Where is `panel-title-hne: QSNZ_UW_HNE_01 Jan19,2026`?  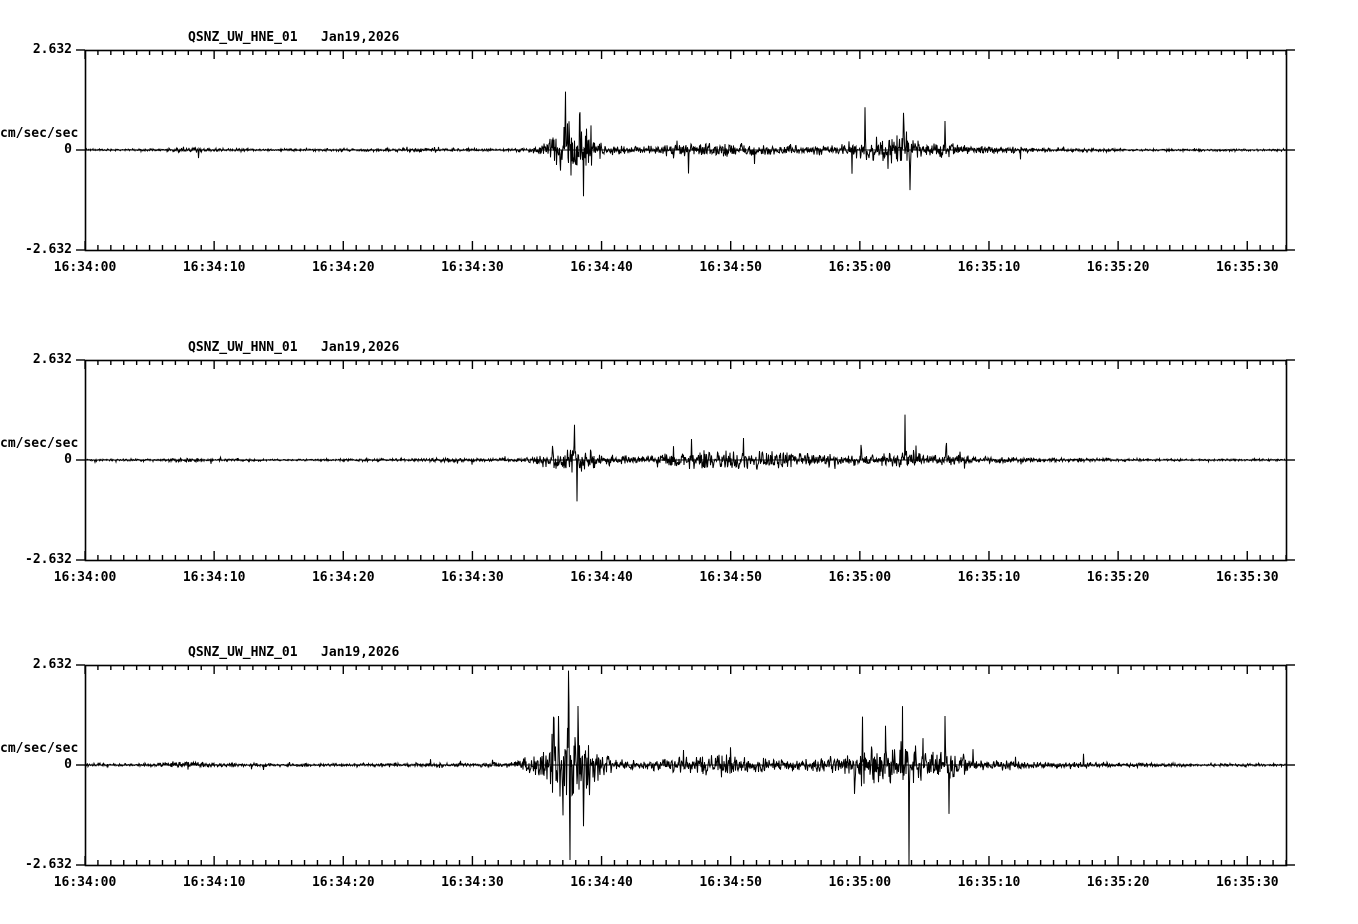
panel-title-hne: QSNZ_UW_HNE_01 Jan19,2026 is located at coordinates (294, 37).